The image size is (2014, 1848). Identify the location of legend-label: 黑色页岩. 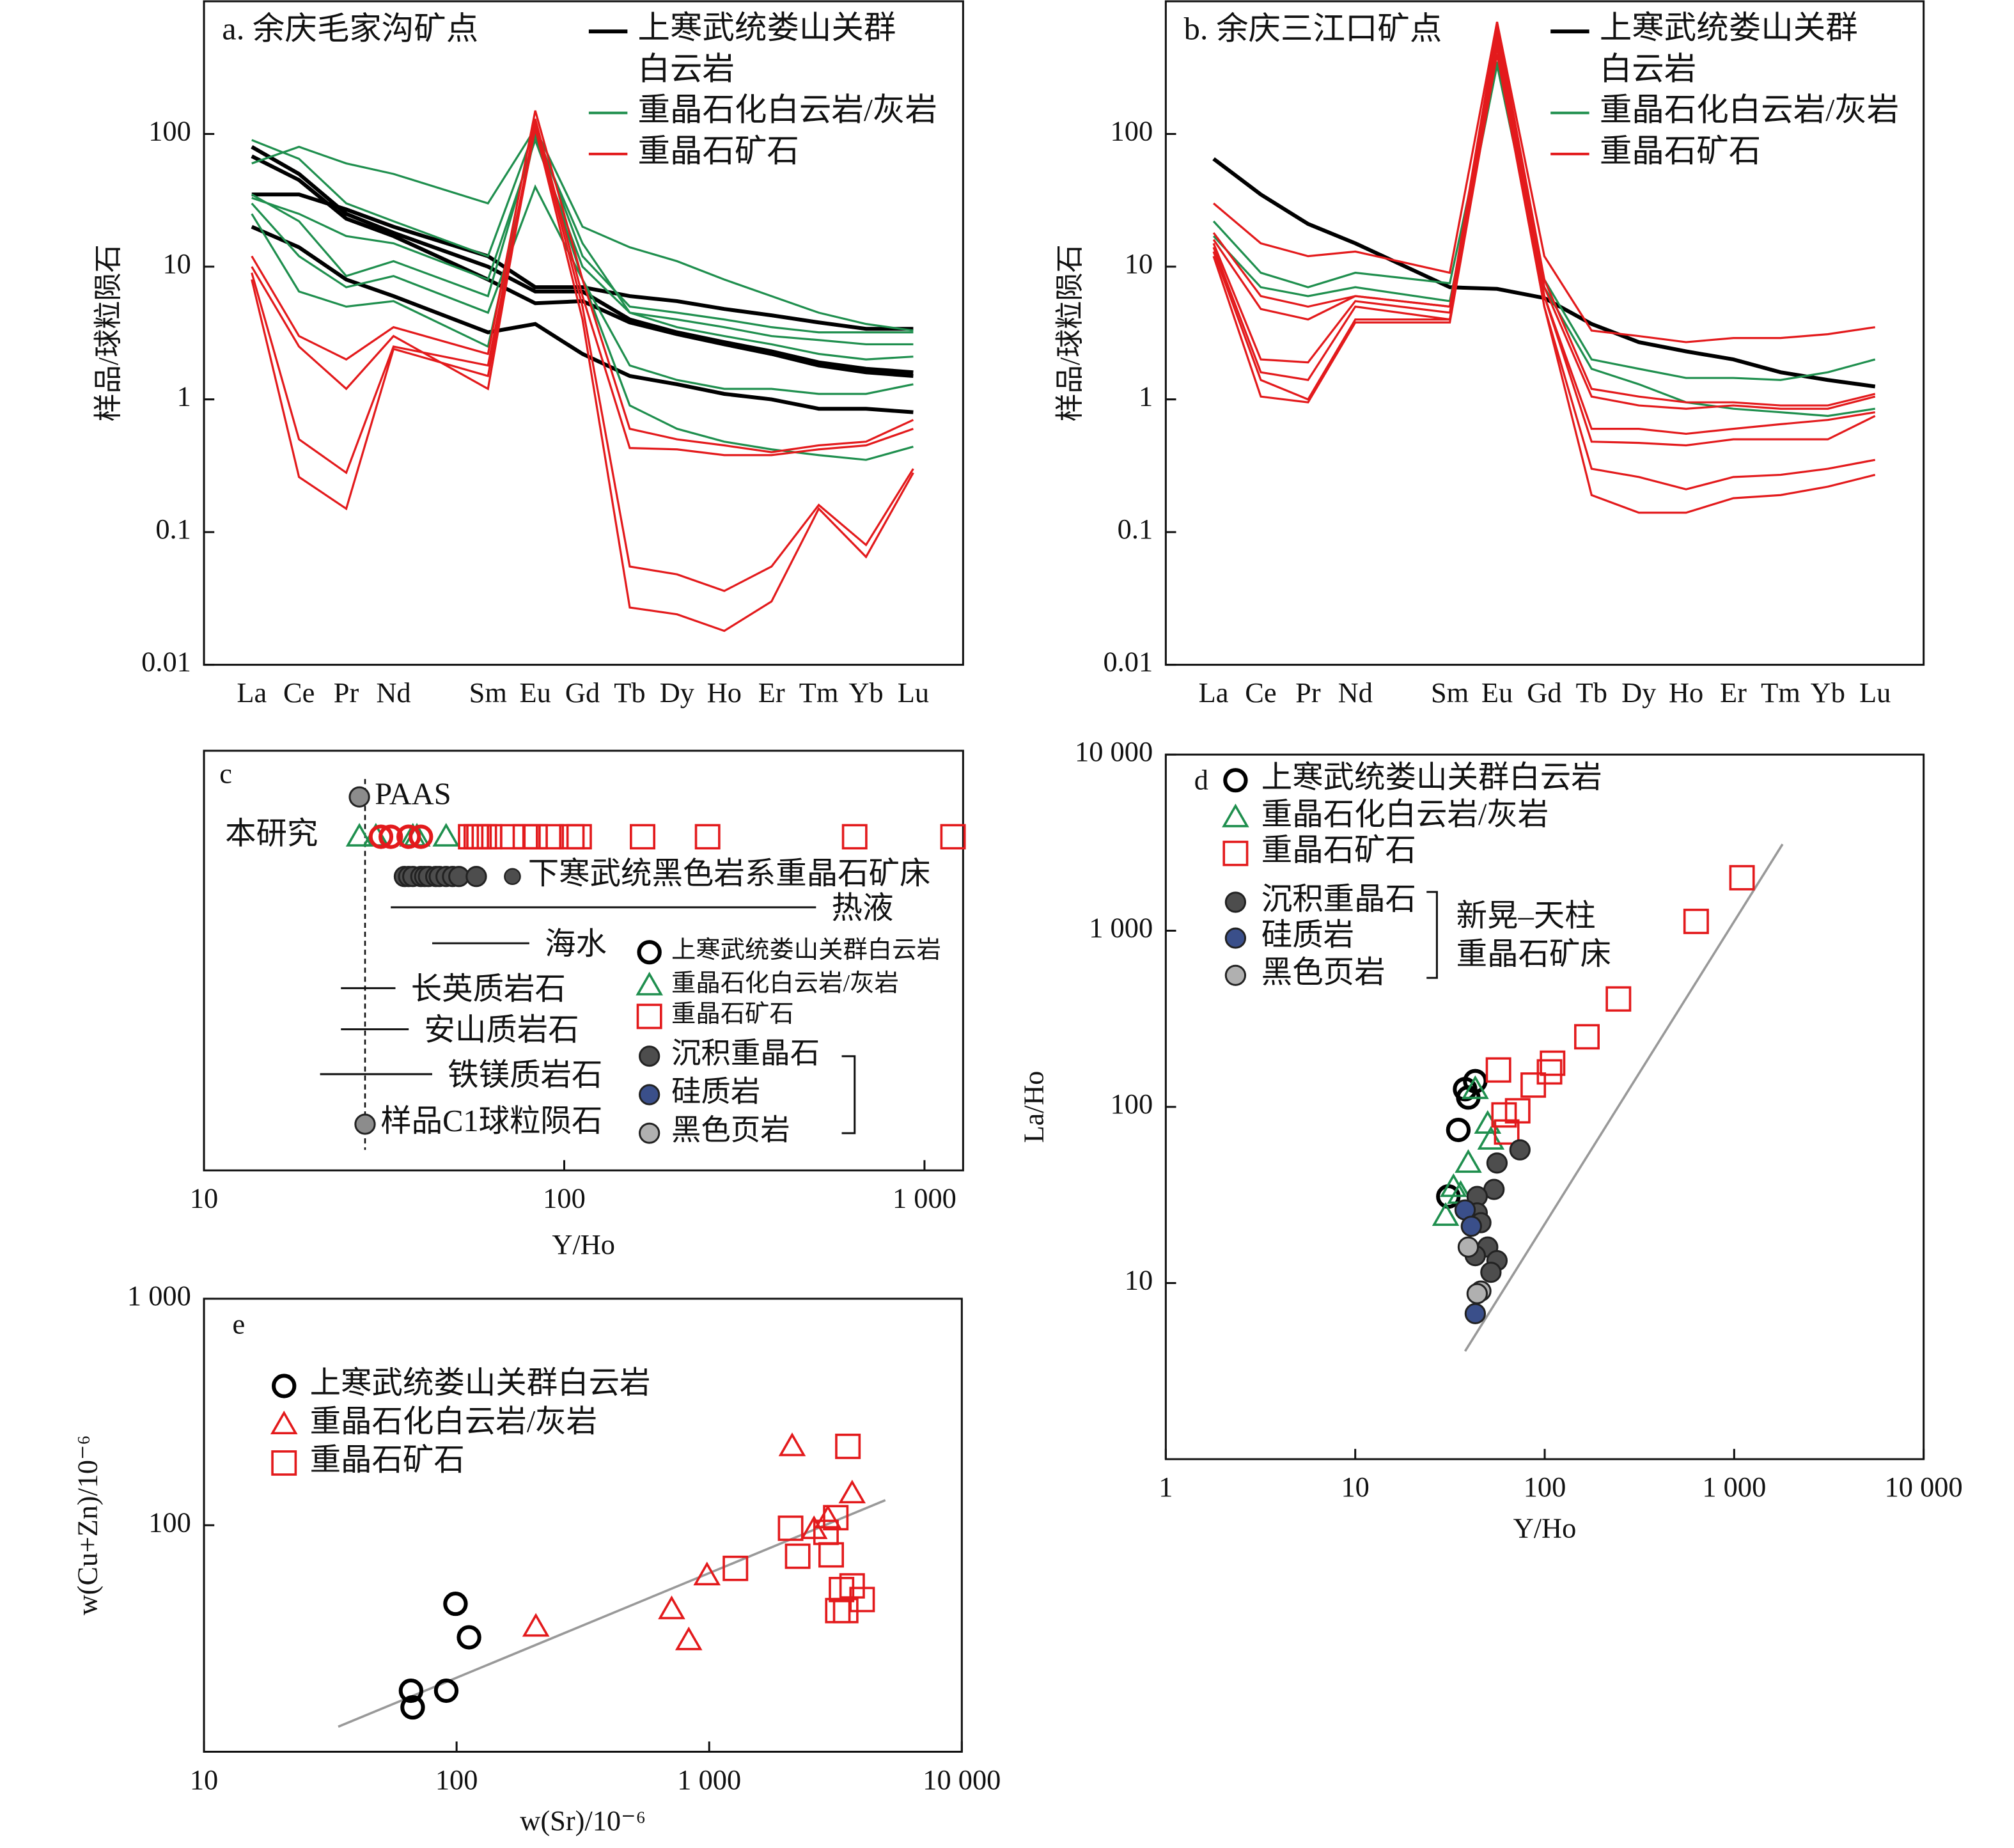
(731, 1131).